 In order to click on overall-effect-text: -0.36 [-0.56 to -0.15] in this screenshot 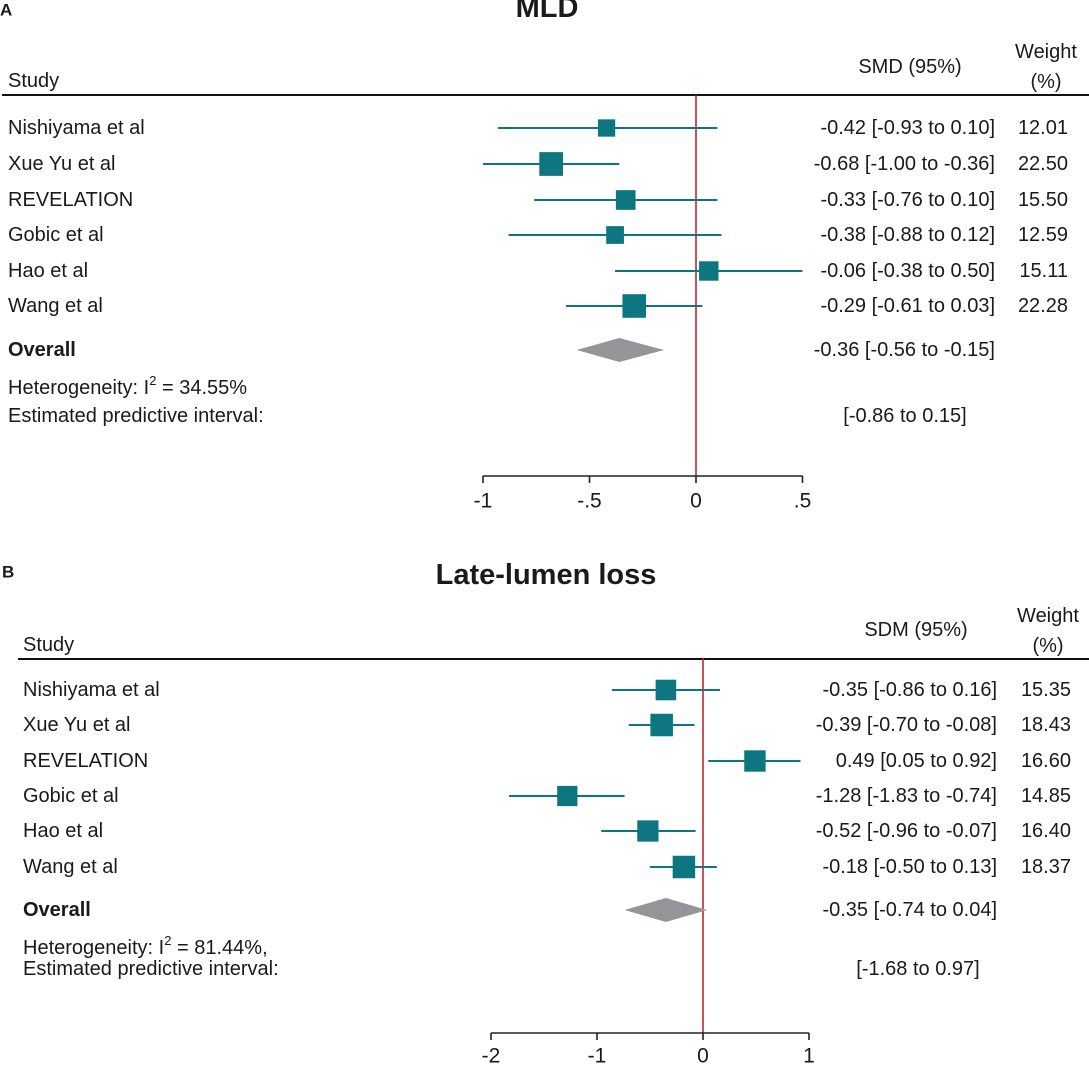, I will do `click(904, 350)`.